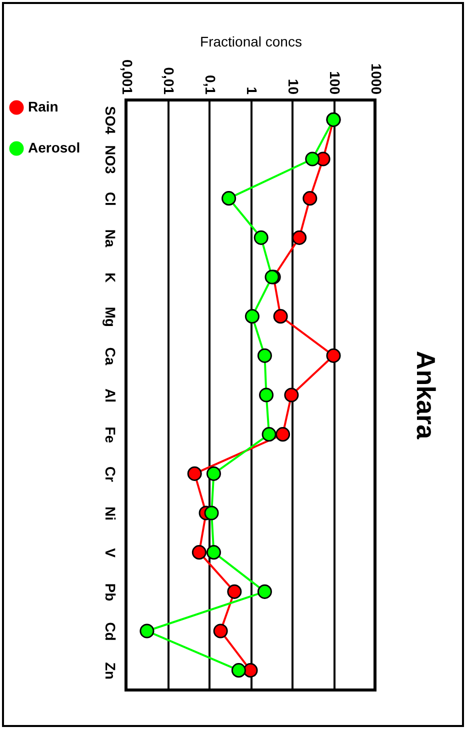 This screenshot has width=466, height=729. I want to click on y-tick-label: Fe, so click(110, 435).